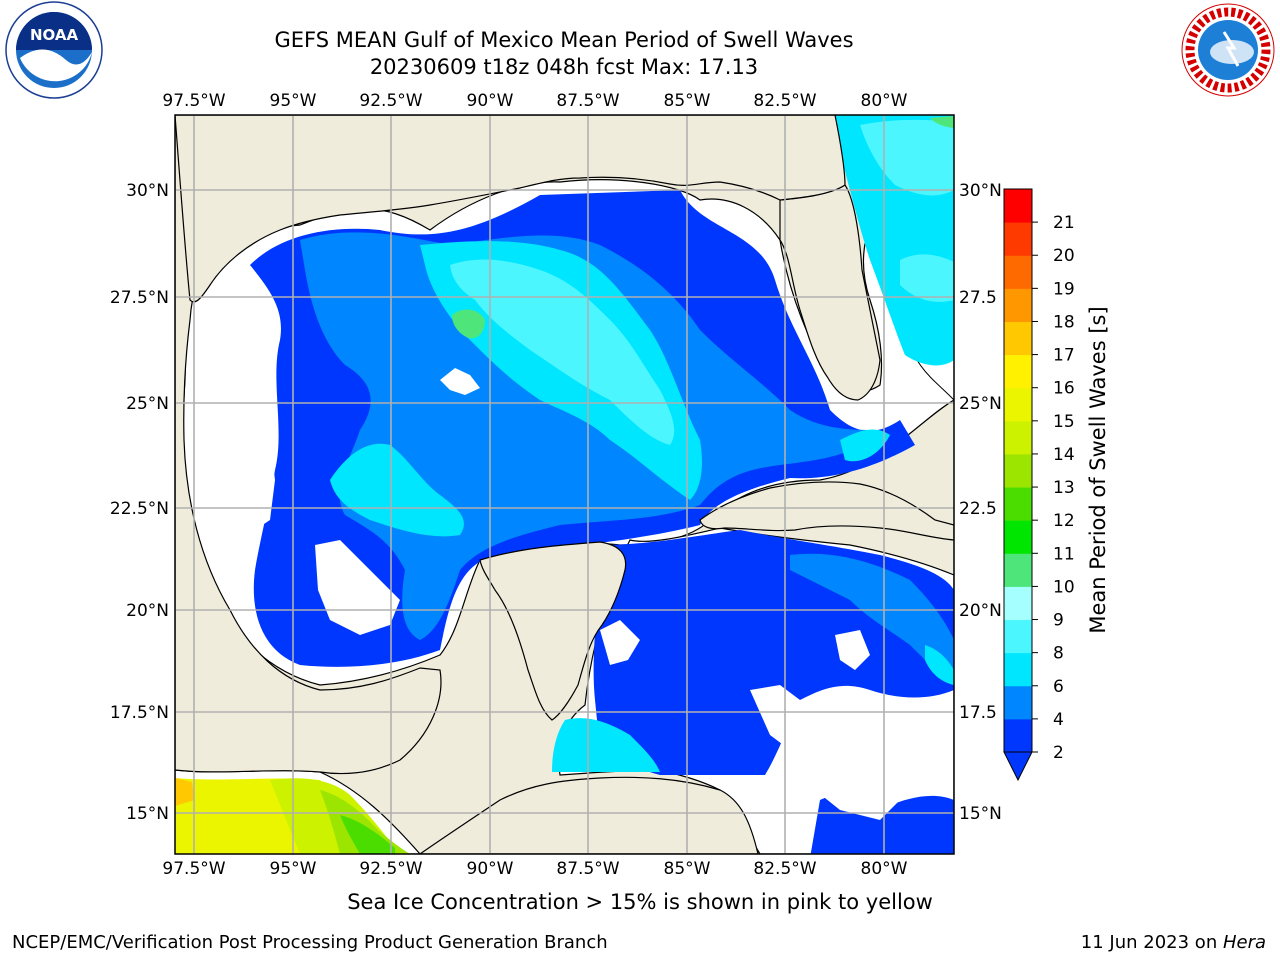  What do you see at coordinates (978, 509) in the screenshot?
I see `lat-label: 22.5` at bounding box center [978, 509].